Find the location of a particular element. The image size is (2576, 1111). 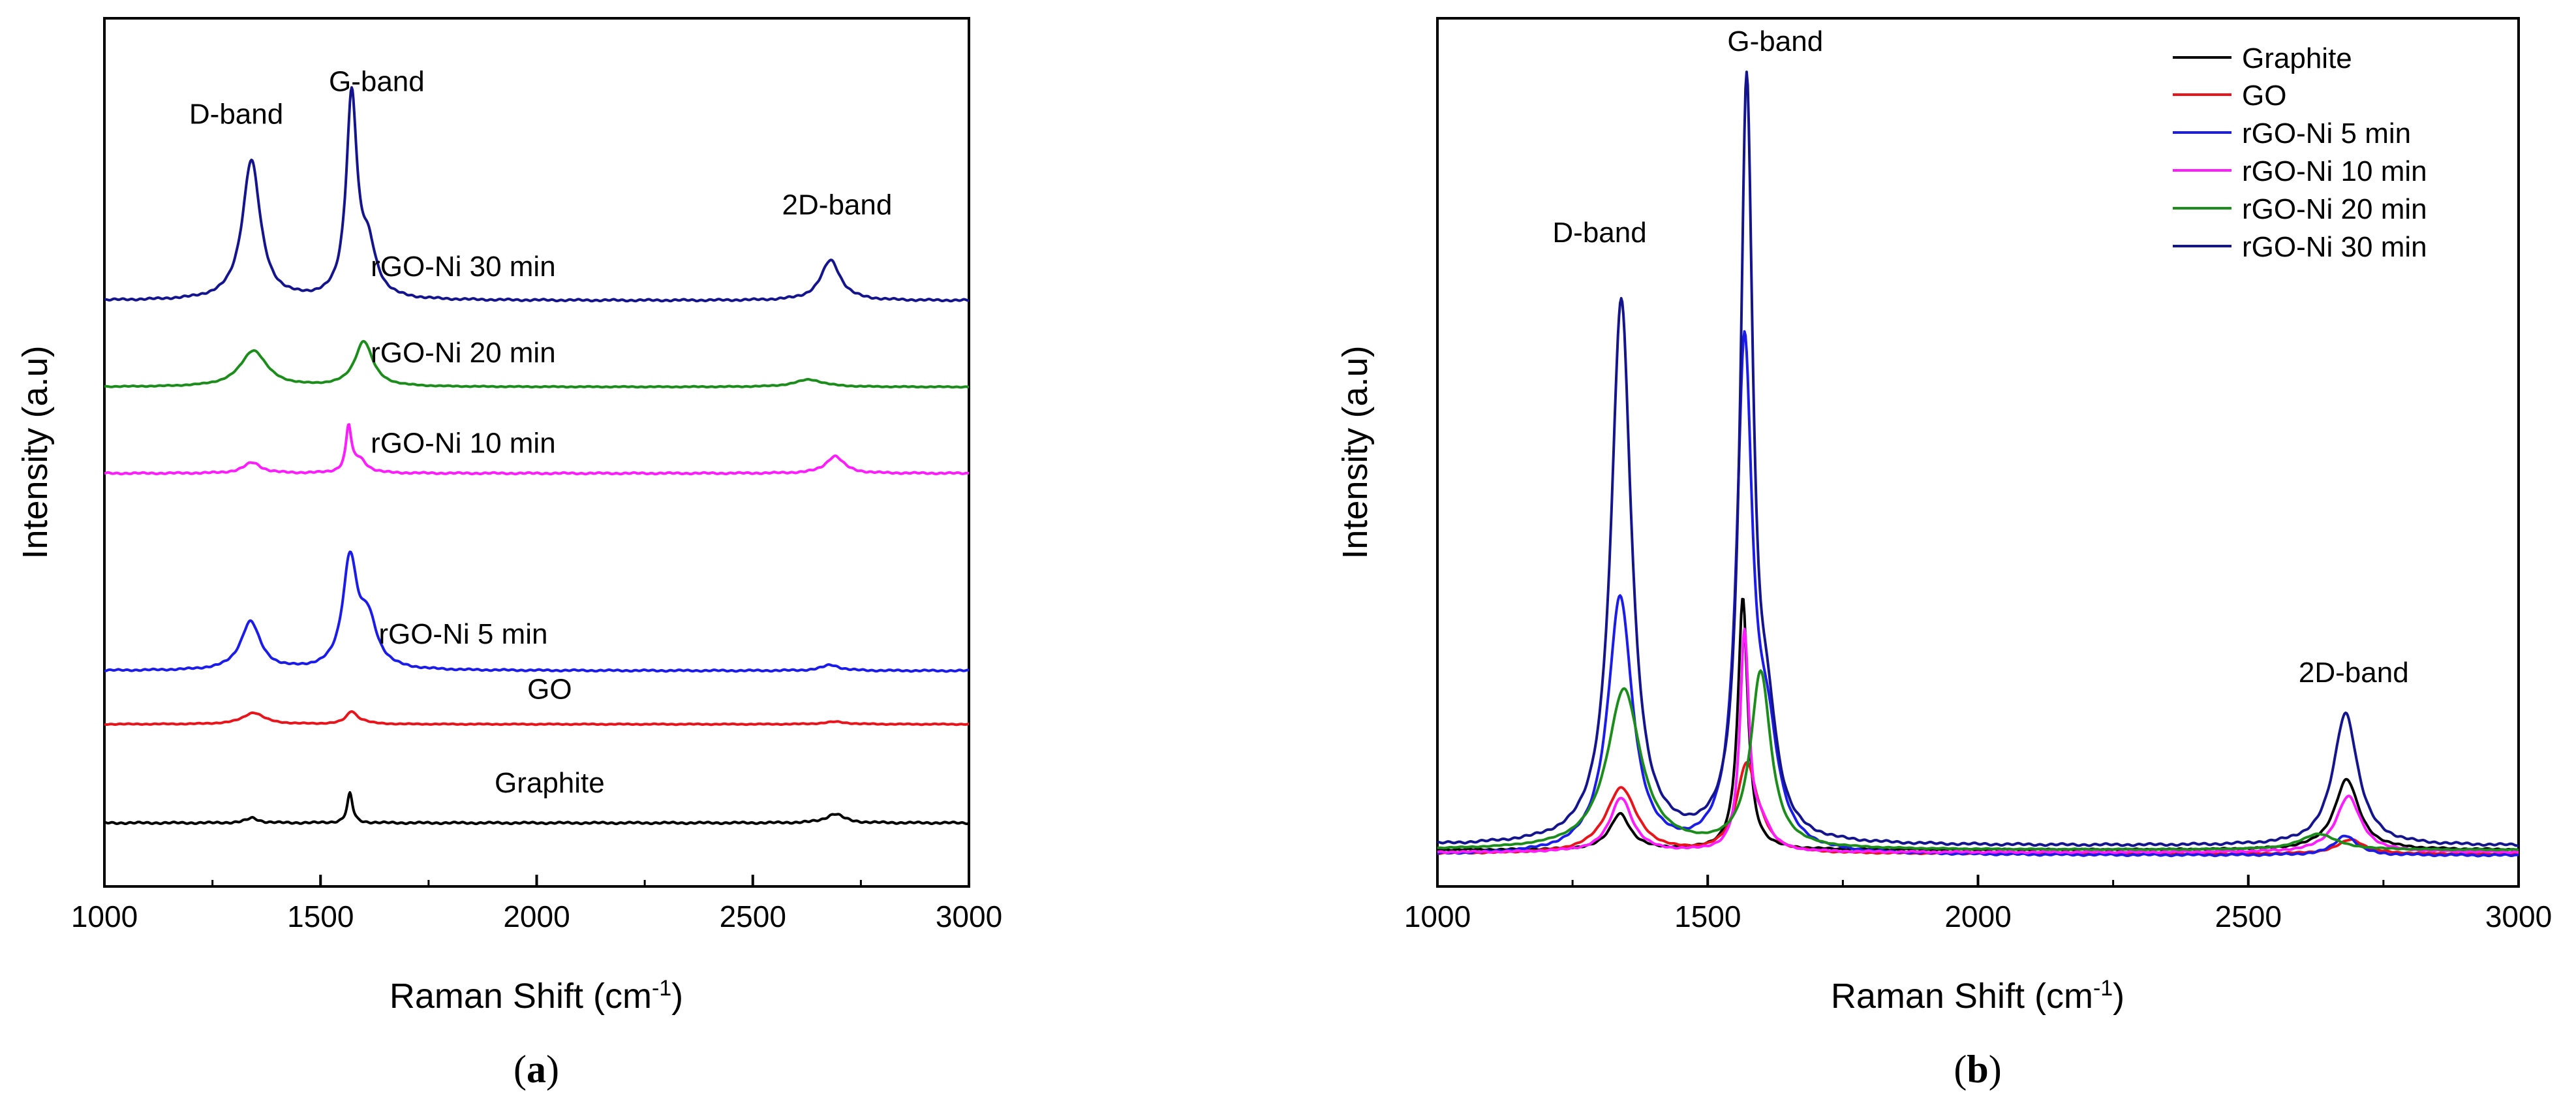

series-line-rgo-ni-10-min-b is located at coordinates (1978, 740).